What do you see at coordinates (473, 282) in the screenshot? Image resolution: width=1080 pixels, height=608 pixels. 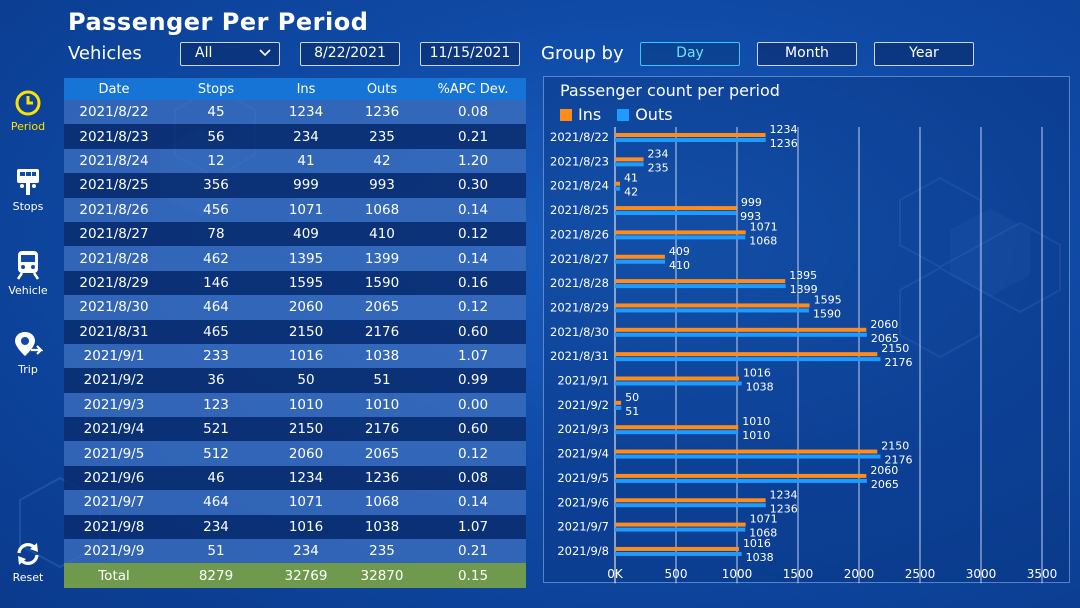 I see `cell-apc-dev: 0.16` at bounding box center [473, 282].